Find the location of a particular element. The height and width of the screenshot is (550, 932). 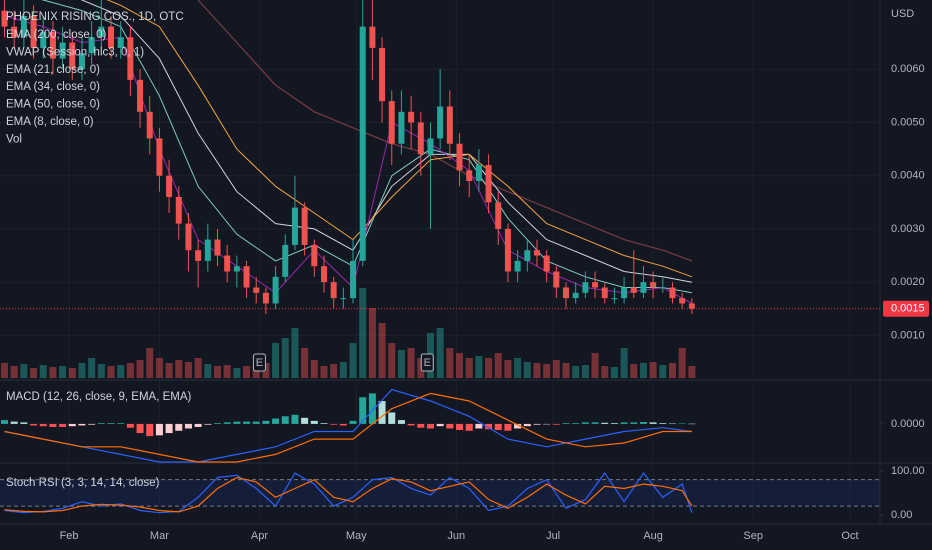

y-tick-label: 0.0040 is located at coordinates (908, 176).